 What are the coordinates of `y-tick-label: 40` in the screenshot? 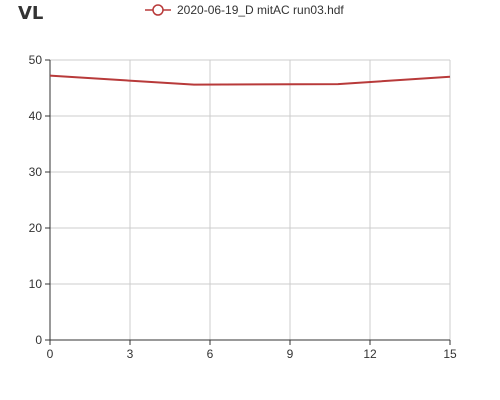 It's located at (36, 116).